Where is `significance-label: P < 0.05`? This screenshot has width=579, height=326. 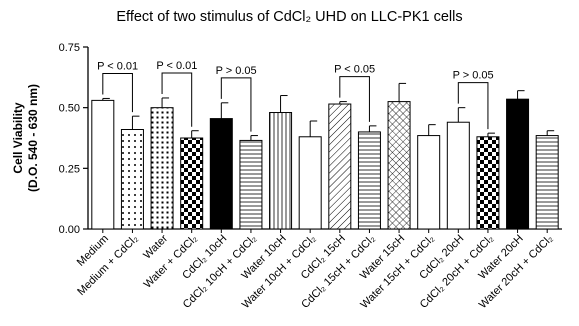
significance-label: P < 0.05 is located at coordinates (354, 70).